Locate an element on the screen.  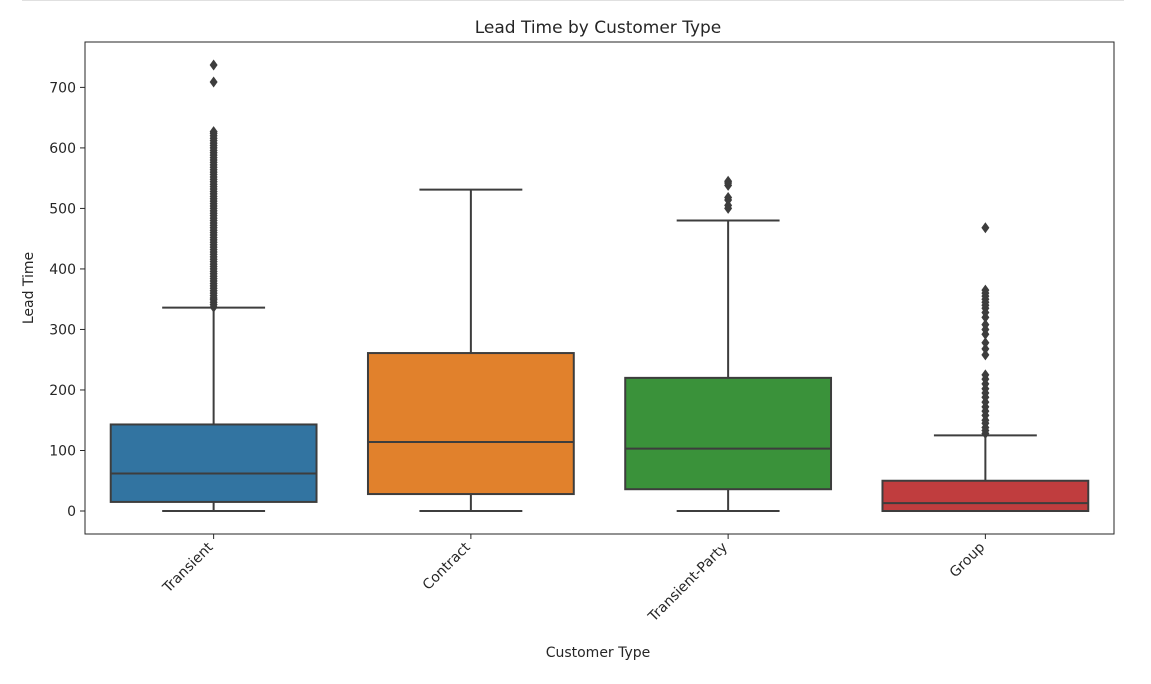
y-tick-label: 500 is located at coordinates (62, 209).